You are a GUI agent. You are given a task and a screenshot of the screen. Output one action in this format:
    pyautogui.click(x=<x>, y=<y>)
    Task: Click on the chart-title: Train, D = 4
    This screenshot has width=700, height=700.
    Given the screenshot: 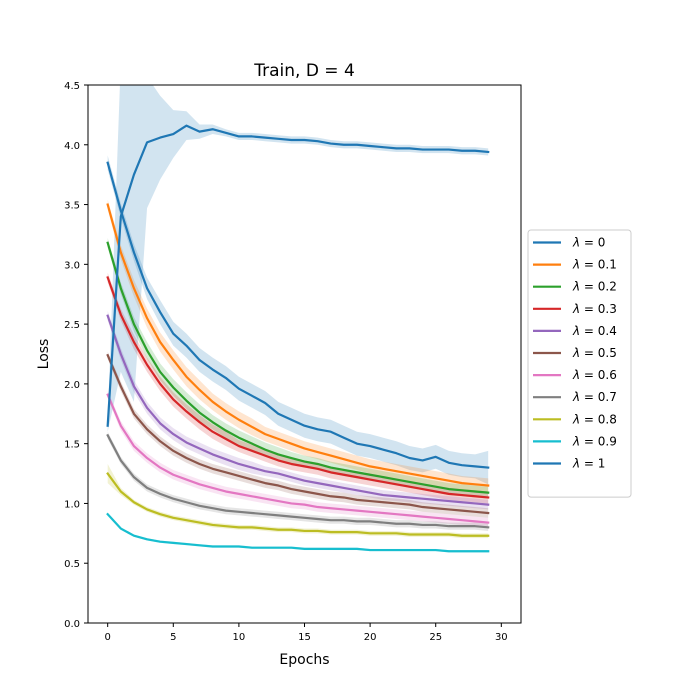 What is the action you would take?
    pyautogui.click(x=304, y=71)
    